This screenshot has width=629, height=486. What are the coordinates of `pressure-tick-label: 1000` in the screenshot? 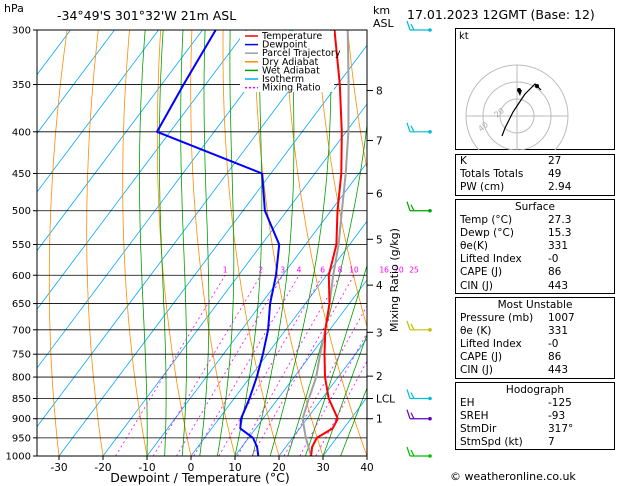 It's located at (18, 457).